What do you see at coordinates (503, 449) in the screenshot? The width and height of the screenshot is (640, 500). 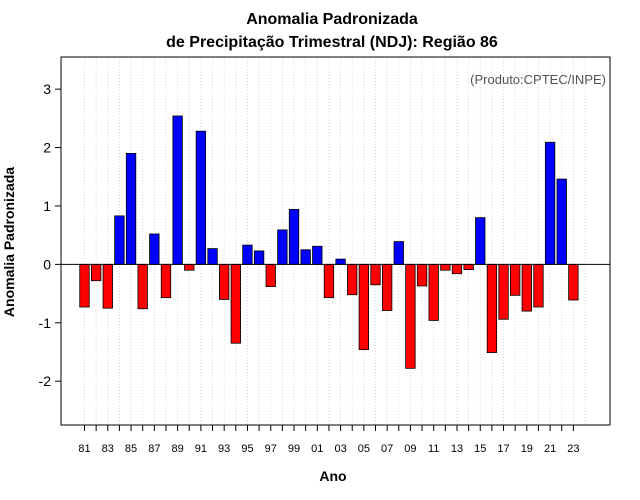 I see `x-tick-label: 17` at bounding box center [503, 449].